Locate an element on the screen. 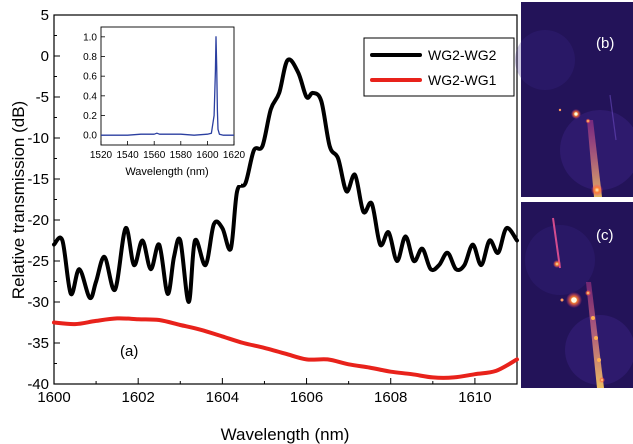 Image resolution: width=633 pixels, height=444 pixels. y-tick-label: -30 is located at coordinates (38, 302).